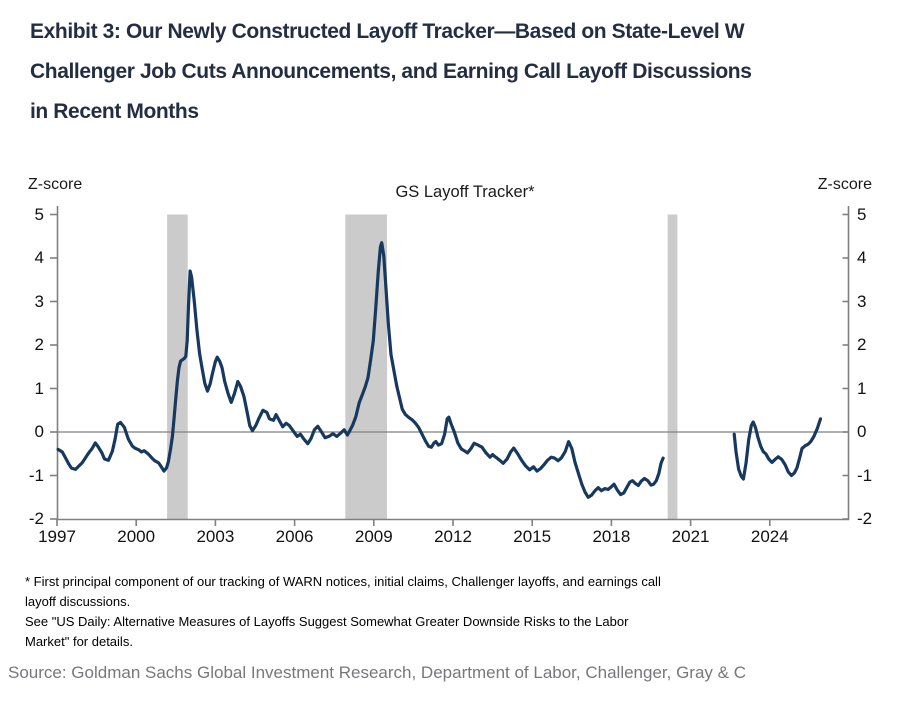 The image size is (911, 705). What do you see at coordinates (373, 536) in the screenshot?
I see `x-tick-label: 2009` at bounding box center [373, 536].